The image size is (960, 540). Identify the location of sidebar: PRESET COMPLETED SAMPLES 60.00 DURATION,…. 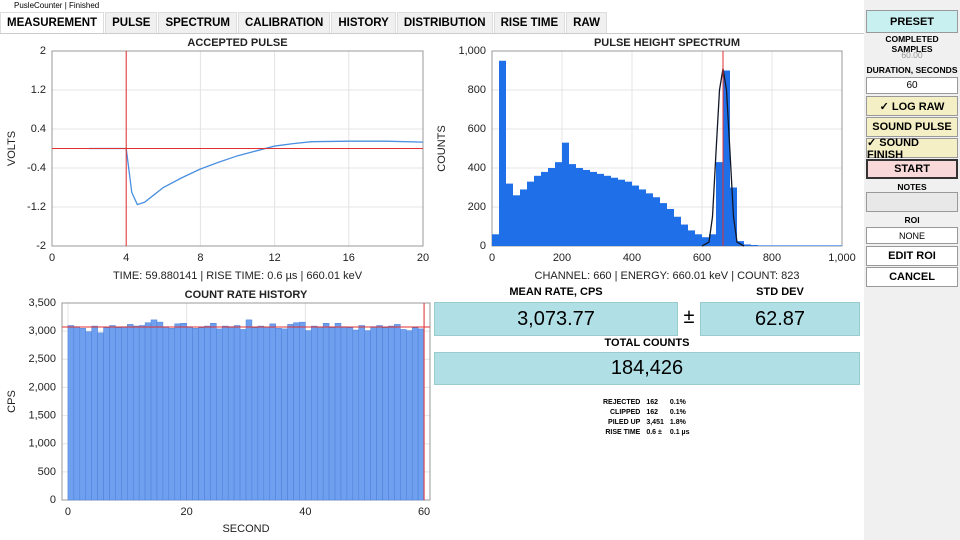
(912, 270).